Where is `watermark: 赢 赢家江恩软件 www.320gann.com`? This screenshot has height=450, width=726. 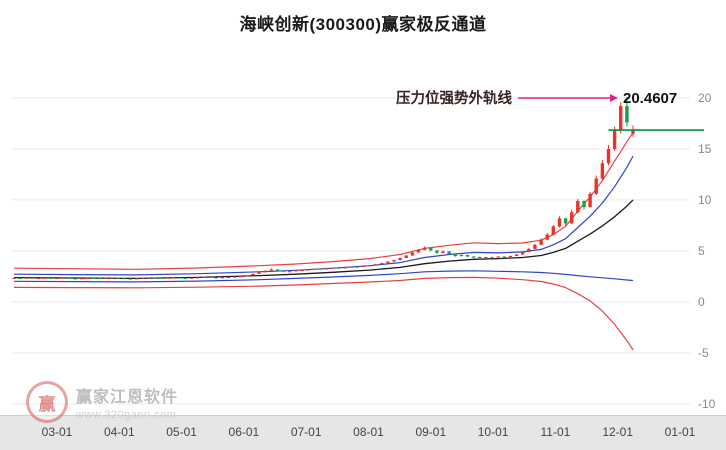
watermark: 赢 赢家江恩软件 www.320gann.com is located at coordinates (102, 402).